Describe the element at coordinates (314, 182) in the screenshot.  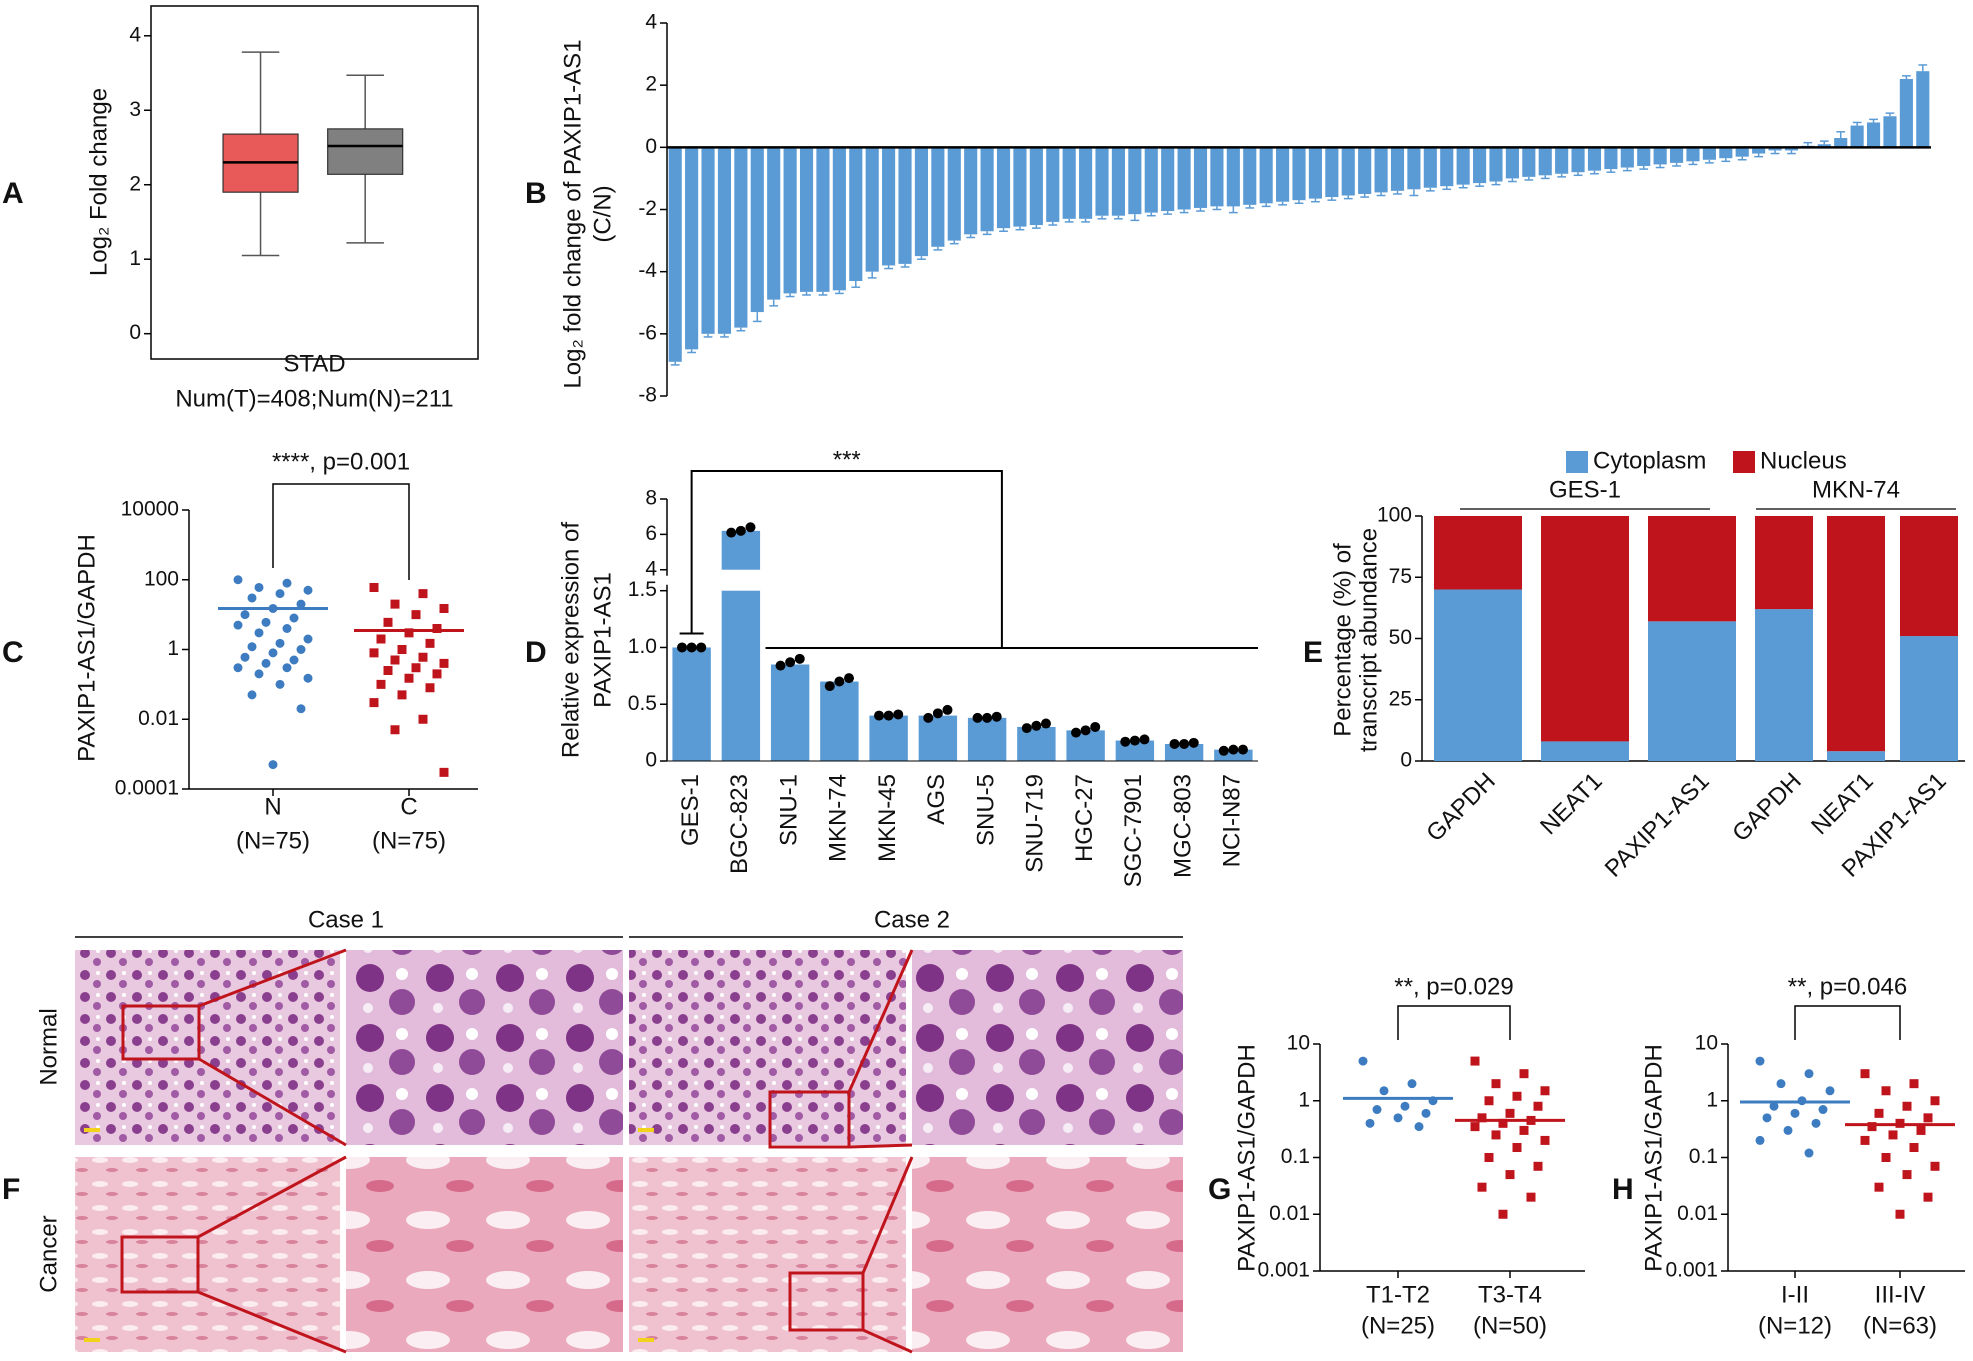
I see `plot-frame` at that location.